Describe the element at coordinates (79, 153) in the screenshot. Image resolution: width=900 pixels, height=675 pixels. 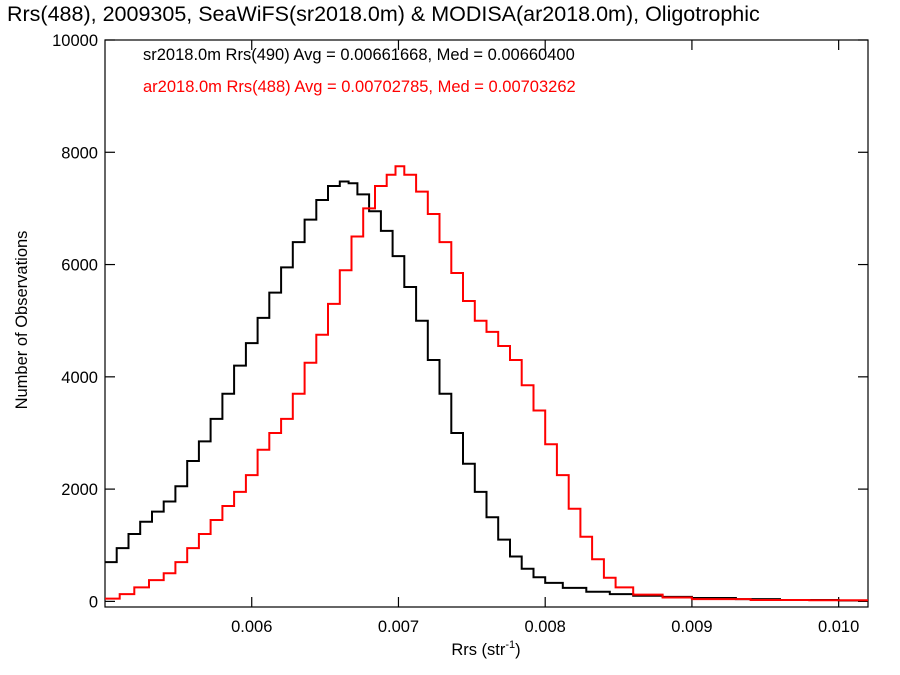
I see `y-tick-label: 8000` at that location.